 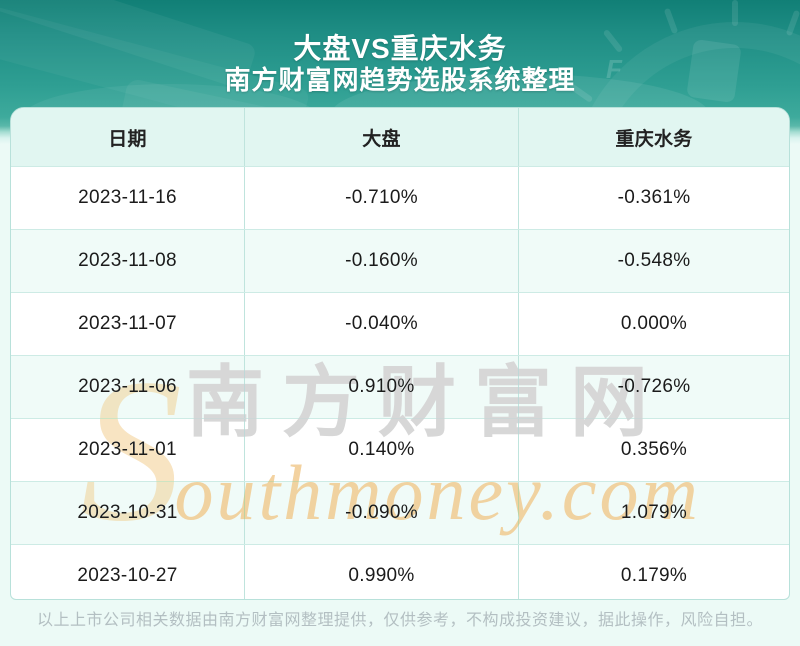 What do you see at coordinates (653, 387) in the screenshot?
I see `stock-cell: -0.726%` at bounding box center [653, 387].